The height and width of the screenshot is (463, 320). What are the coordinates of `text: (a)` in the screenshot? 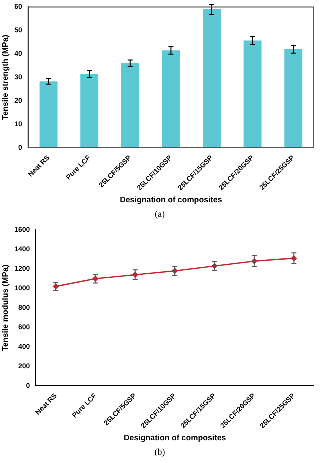 It's located at (160, 214).